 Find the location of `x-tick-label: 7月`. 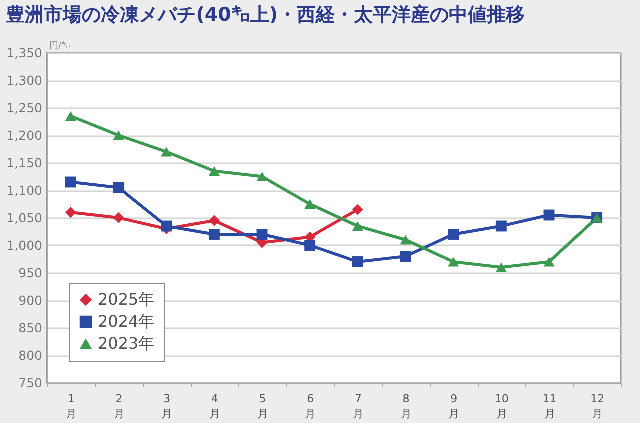

x-tick-label: 7月 is located at coordinates (358, 406).